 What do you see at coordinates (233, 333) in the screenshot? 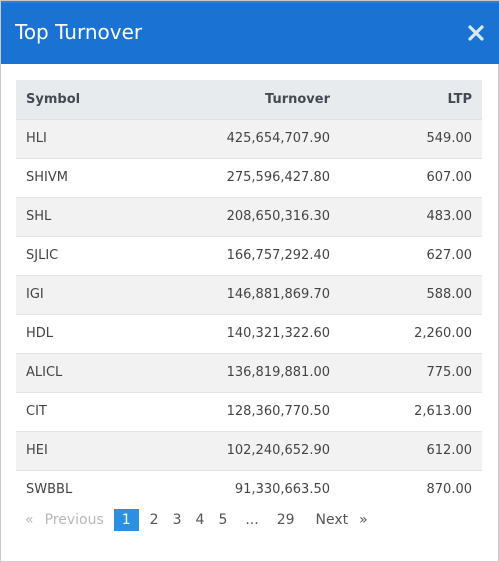
I see `cell-turnover: 140,321,322.60` at bounding box center [233, 333].